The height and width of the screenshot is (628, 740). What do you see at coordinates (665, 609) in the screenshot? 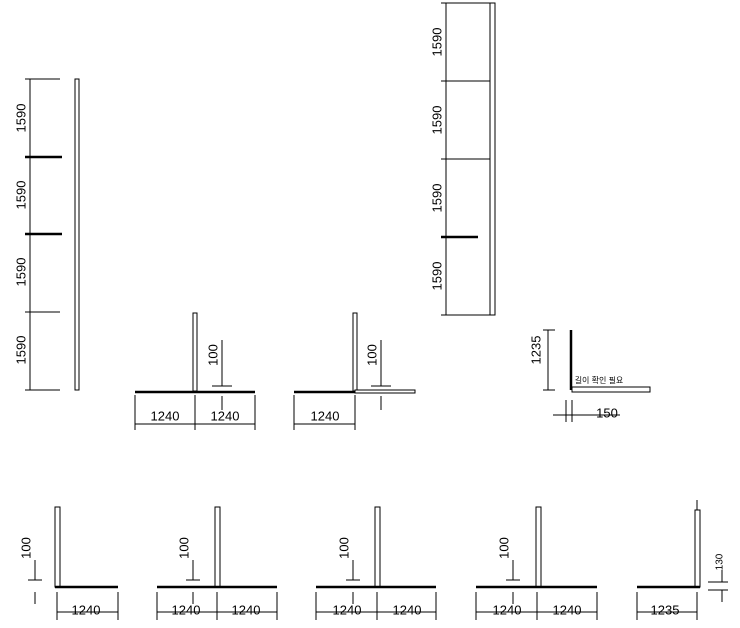
I see `horizontal-dimension-label: 1235` at bounding box center [665, 609].